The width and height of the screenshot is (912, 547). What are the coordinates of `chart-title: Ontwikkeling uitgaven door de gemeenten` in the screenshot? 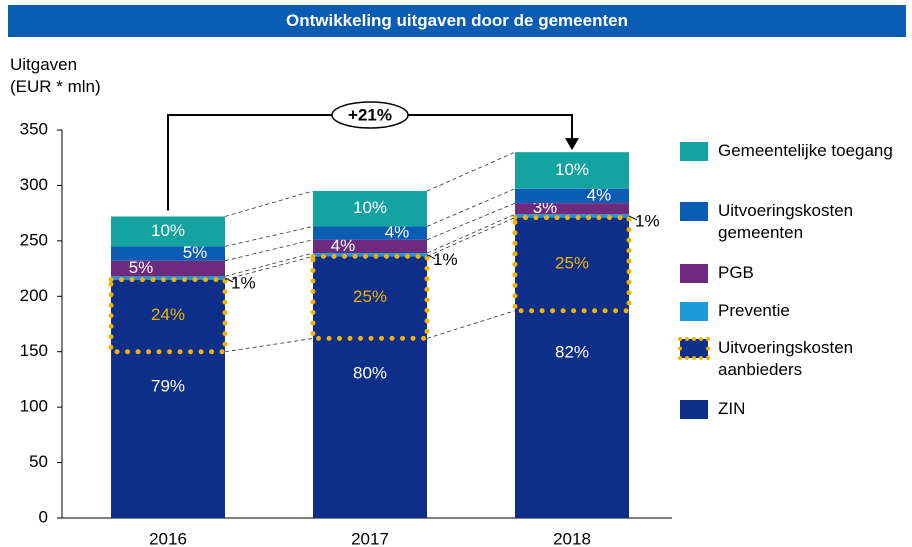 It's located at (457, 21).